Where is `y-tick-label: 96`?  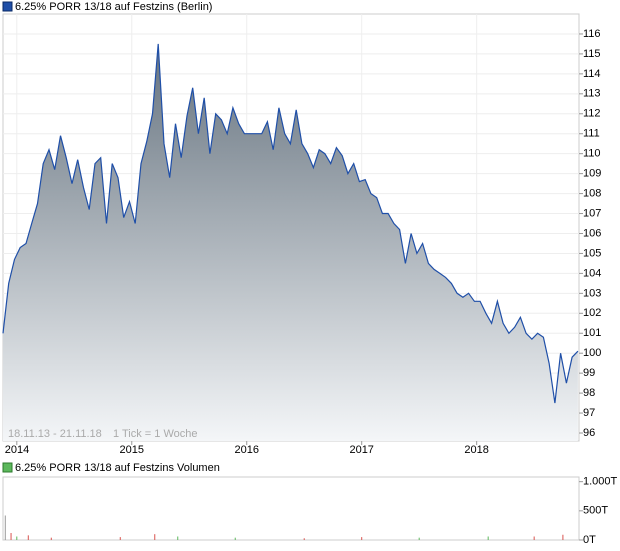
y-tick-label: 96 is located at coordinates (589, 433).